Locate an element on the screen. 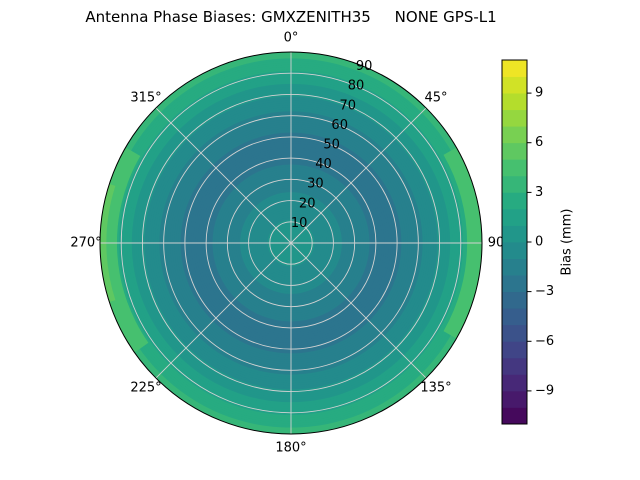  r-tick-labels: 10 20 30 40 50 60 70 80 90 is located at coordinates (332, 145).